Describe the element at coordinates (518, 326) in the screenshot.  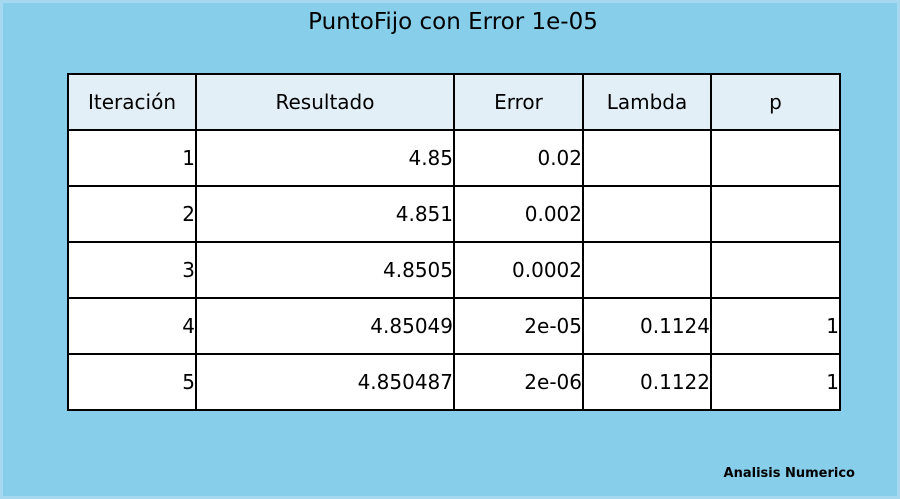
I see `cell-error: 2e-05` at that location.